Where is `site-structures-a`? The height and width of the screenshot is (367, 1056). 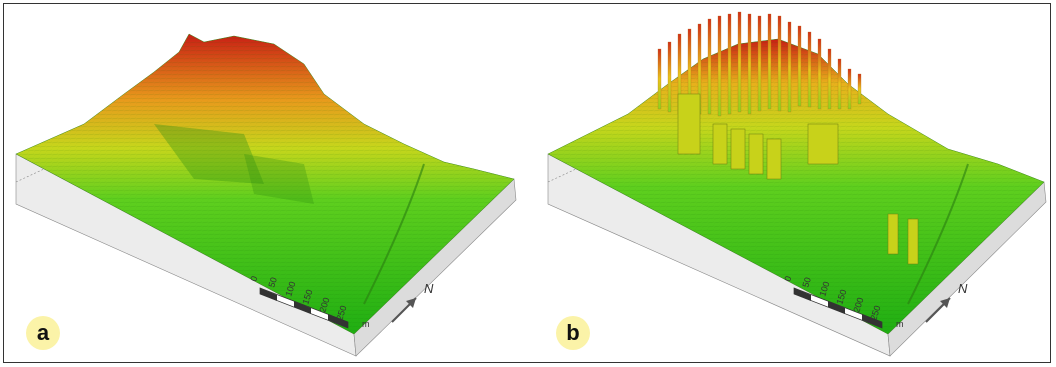 site-structures-a is located at coordinates (209, 154).